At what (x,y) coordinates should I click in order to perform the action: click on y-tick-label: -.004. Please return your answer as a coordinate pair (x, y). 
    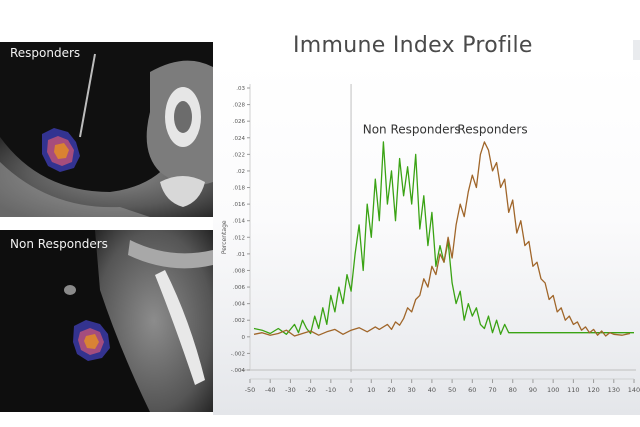
    Looking at the image, I should click on (238, 371).